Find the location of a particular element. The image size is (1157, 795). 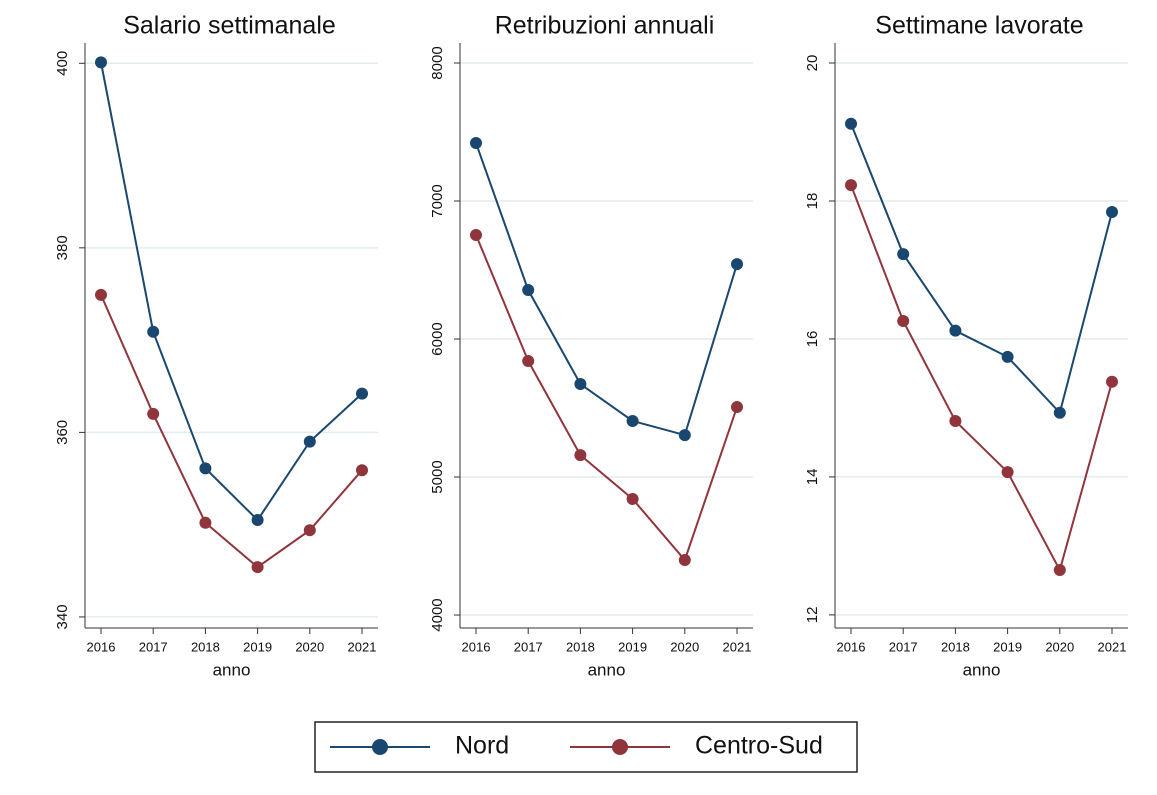

y-tick-label: 380 is located at coordinates (62, 247).